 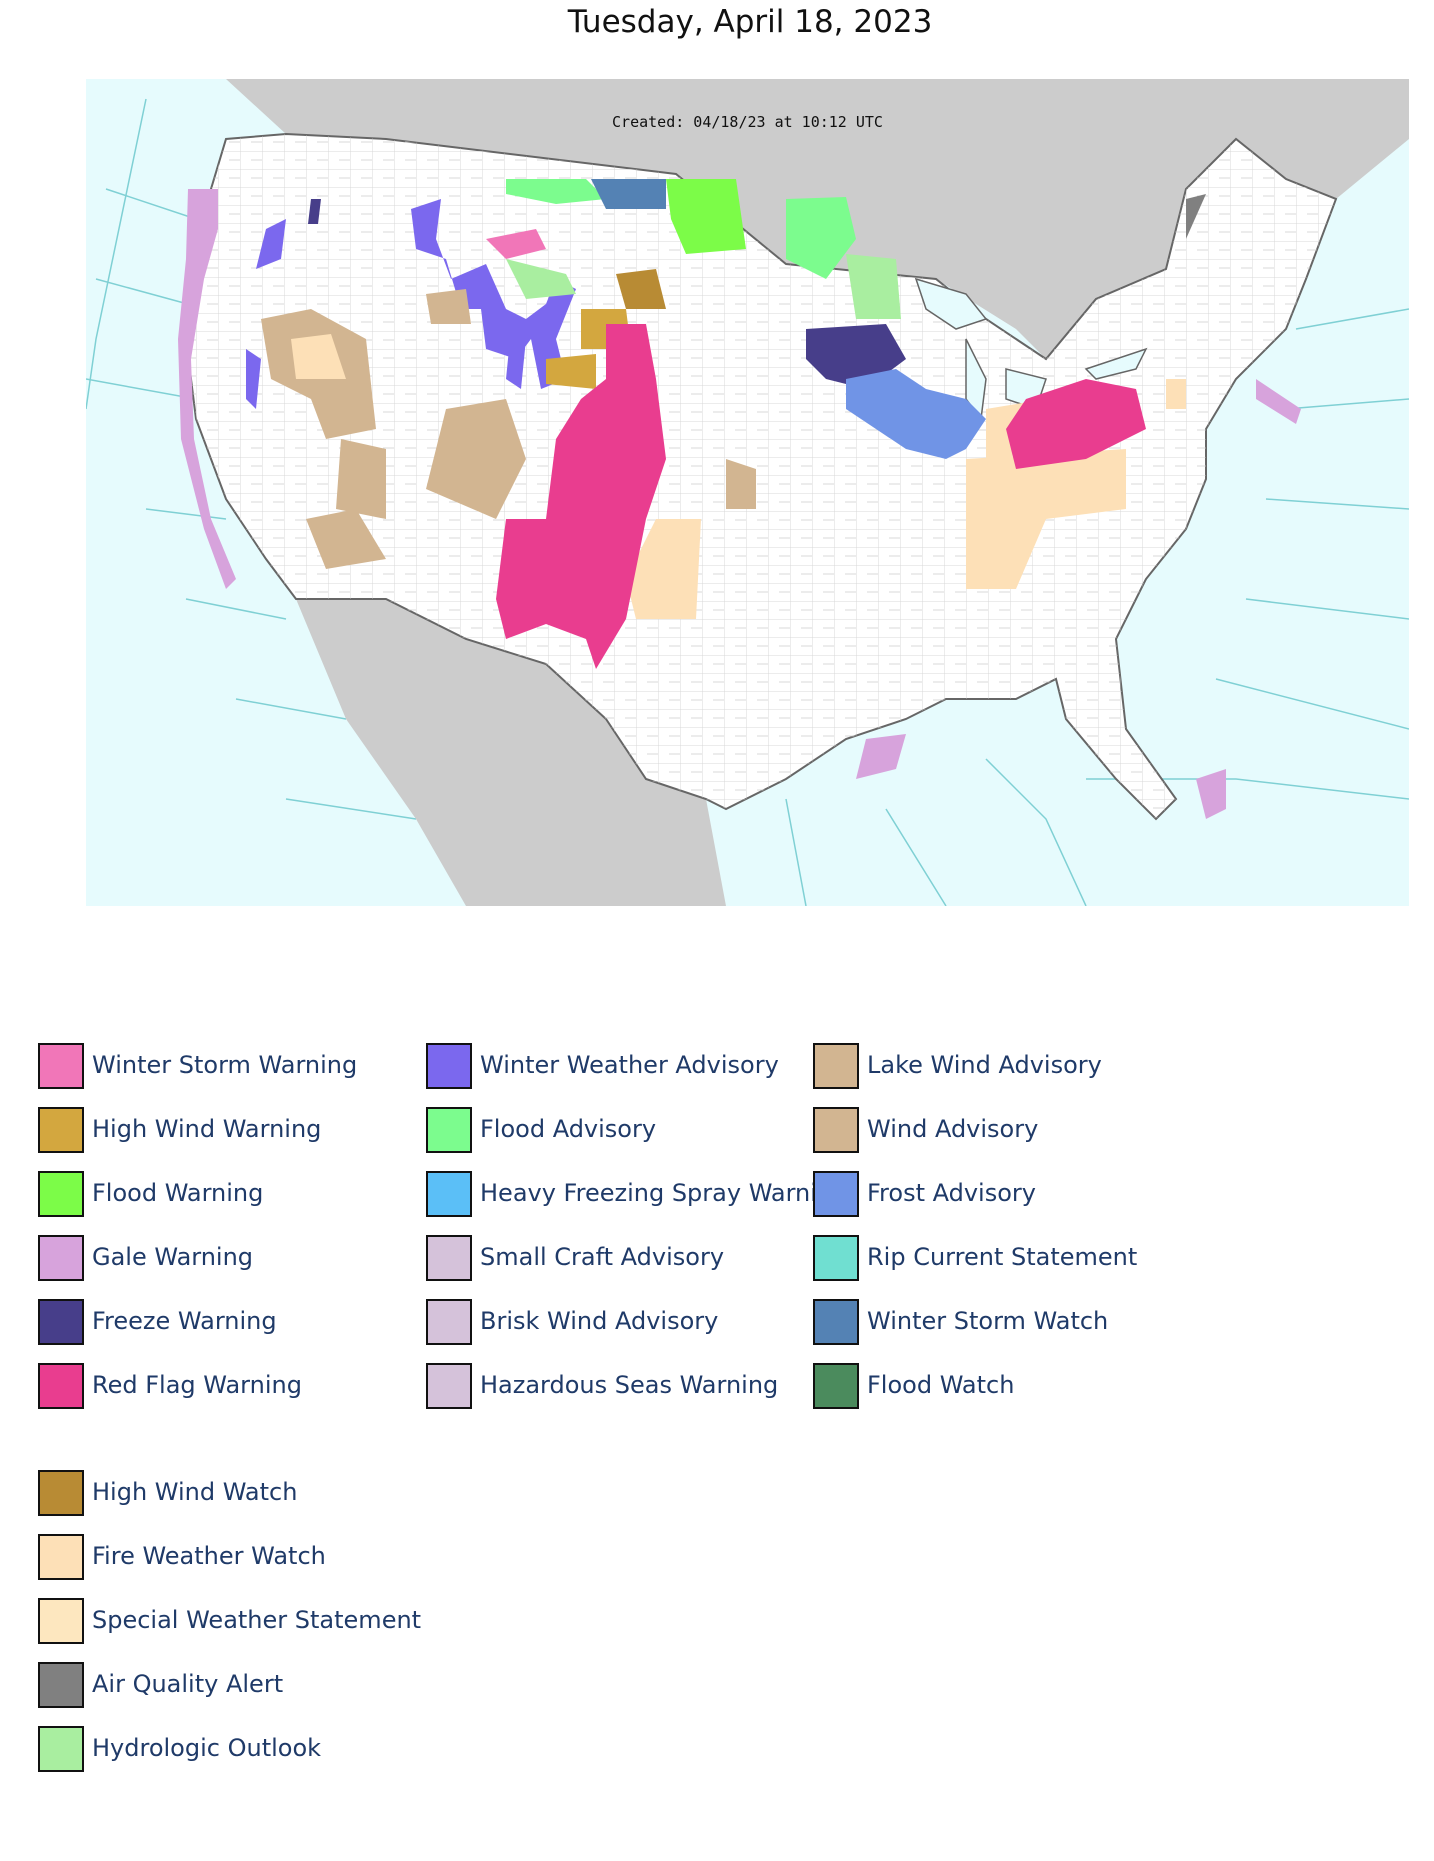 I want to click on legend-label: Gale Warning, so click(x=173, y=1257).